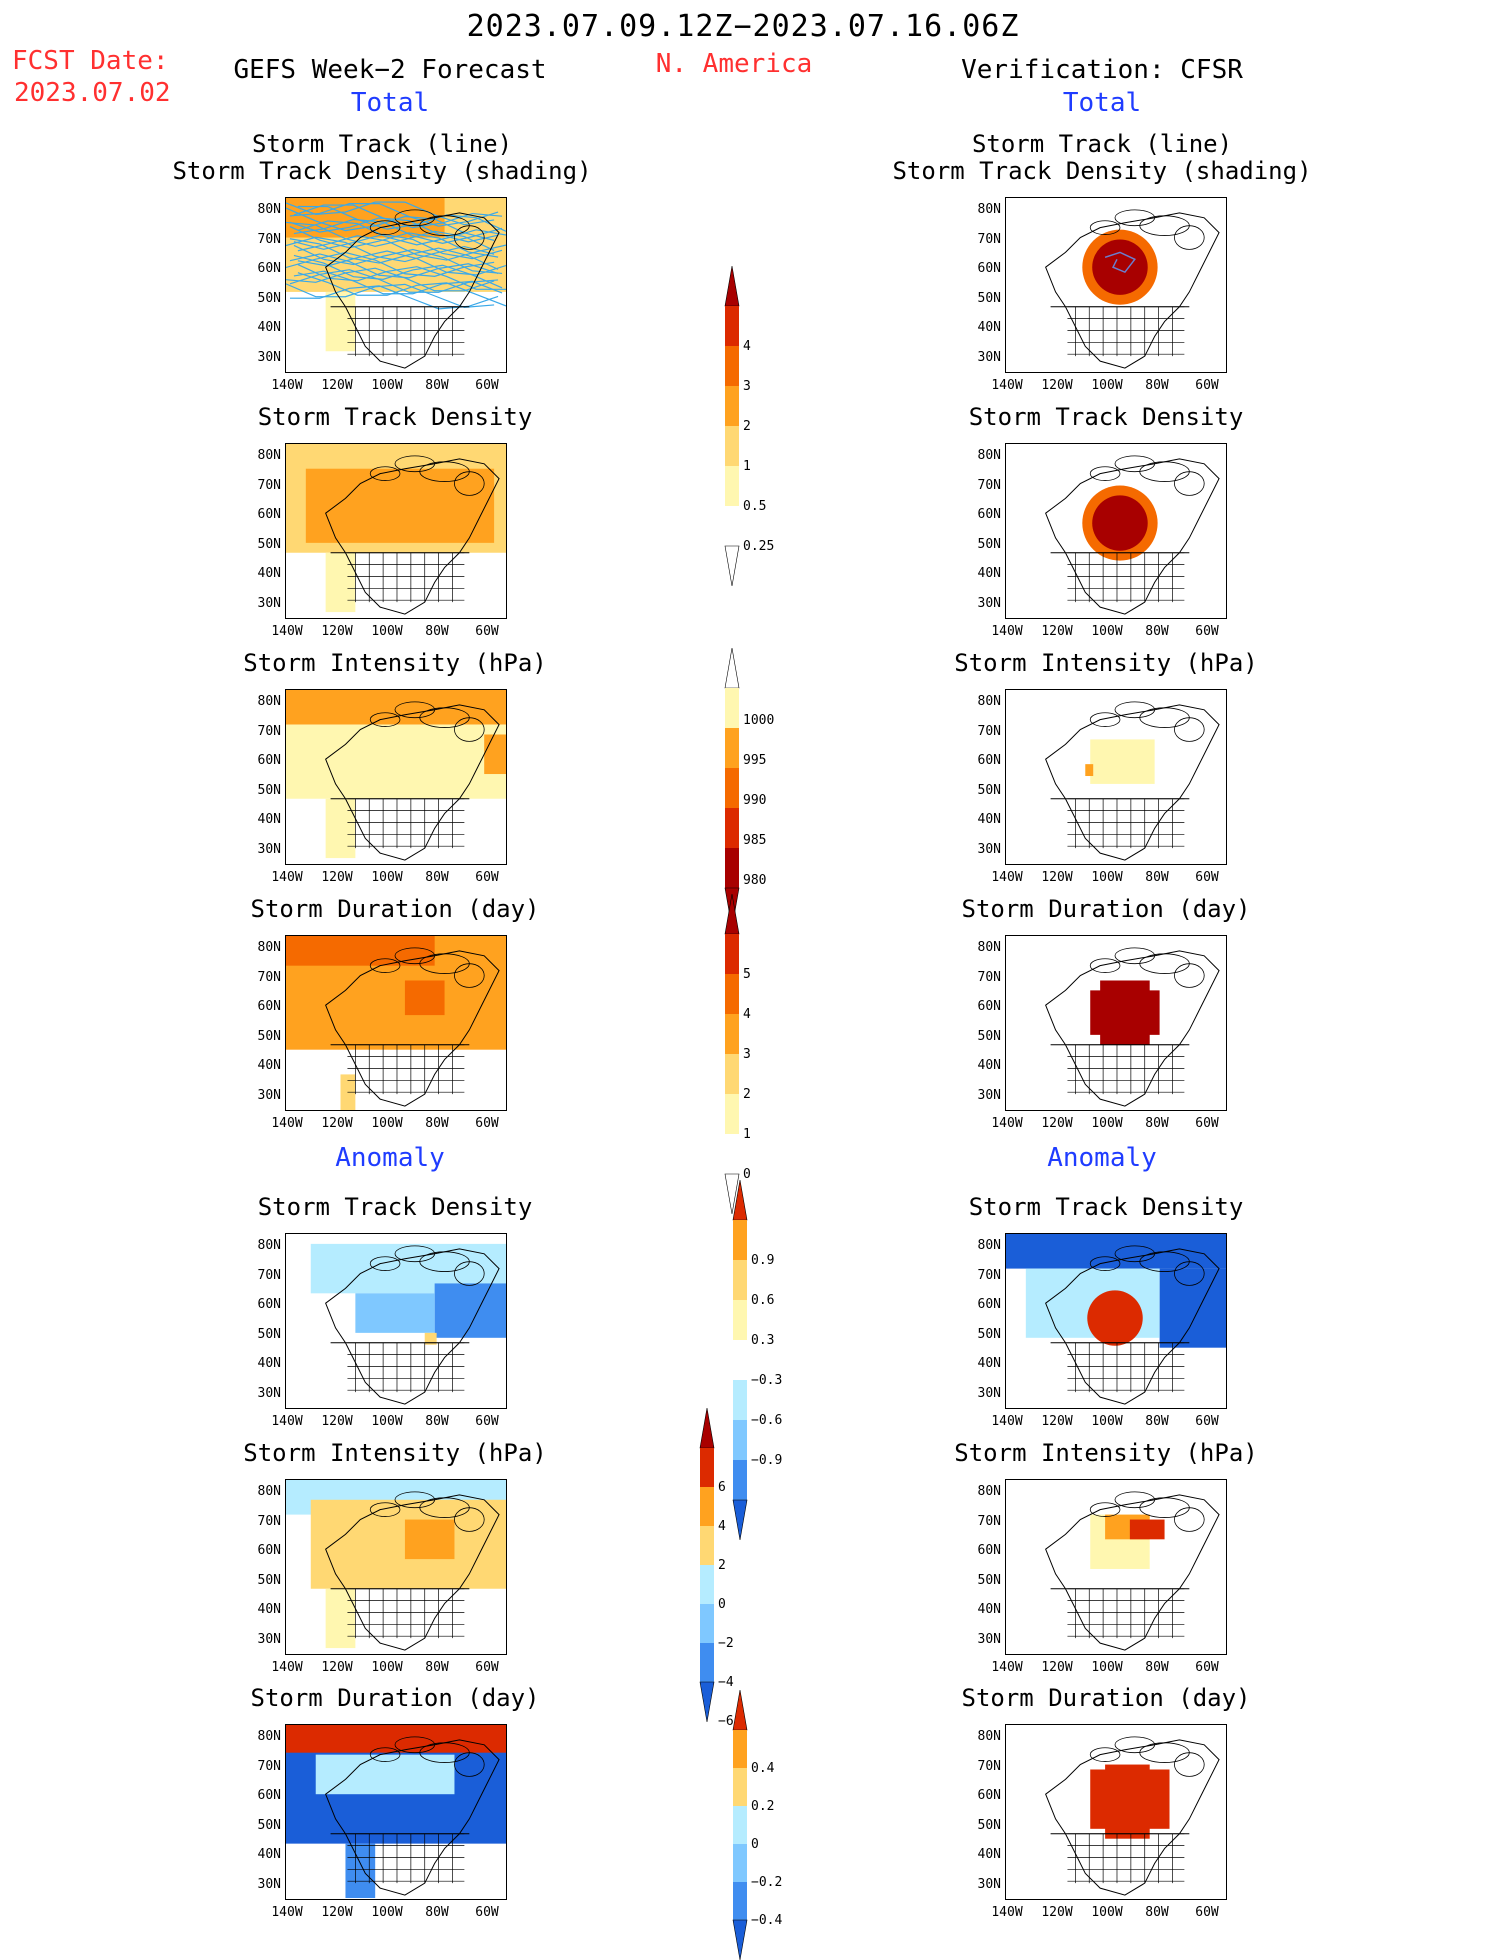  I want to click on colorbar-tick-label: 0.4, so click(763, 1768).